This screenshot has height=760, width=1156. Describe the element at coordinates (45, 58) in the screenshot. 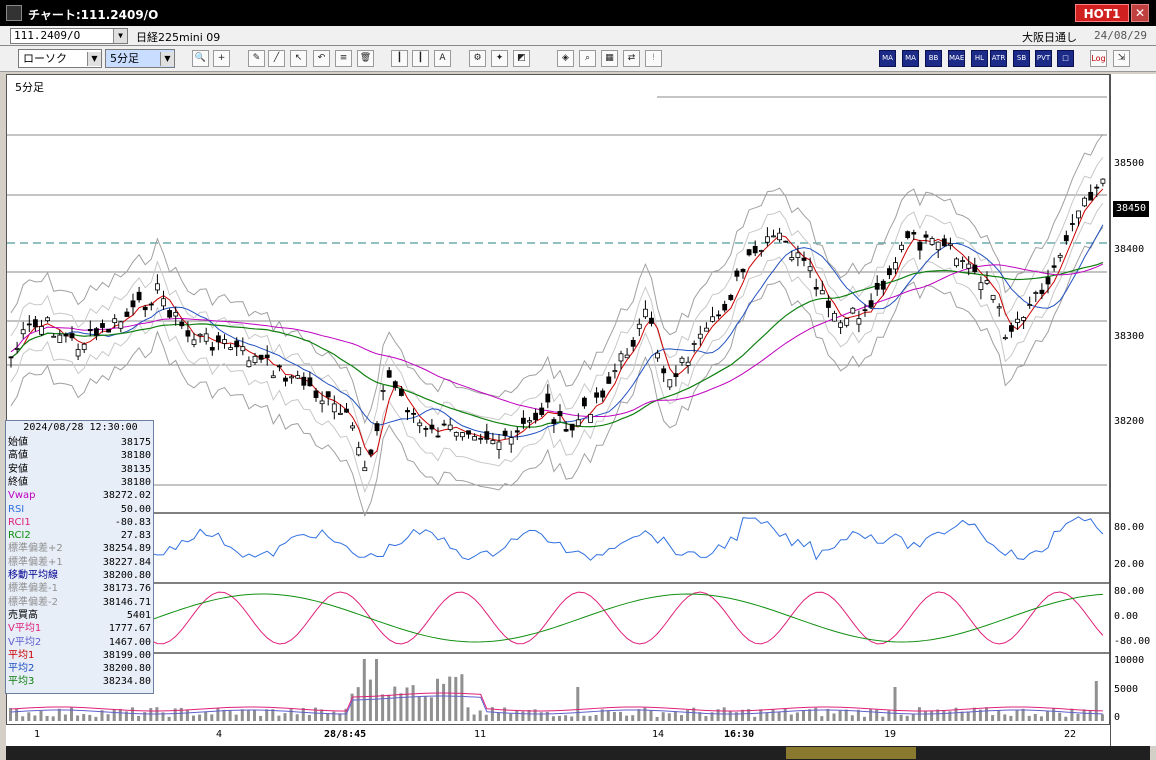

I see `chart-type-value: ローソク` at that location.